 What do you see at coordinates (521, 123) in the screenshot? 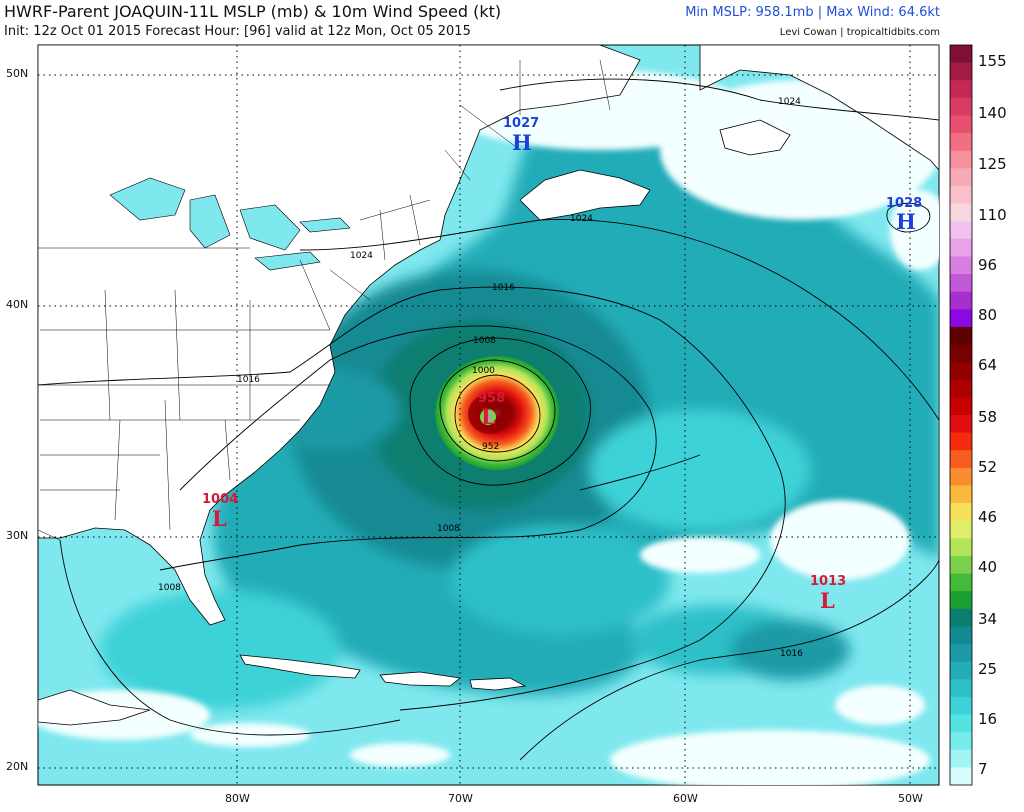
I see `high-pressure-value: 1027` at bounding box center [521, 123].